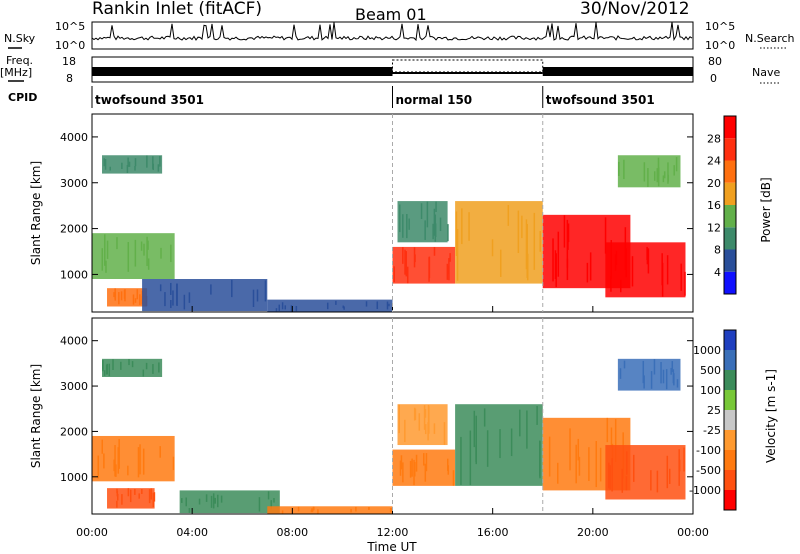  I want to click on power-colorbar-tick: 8, so click(717, 250).